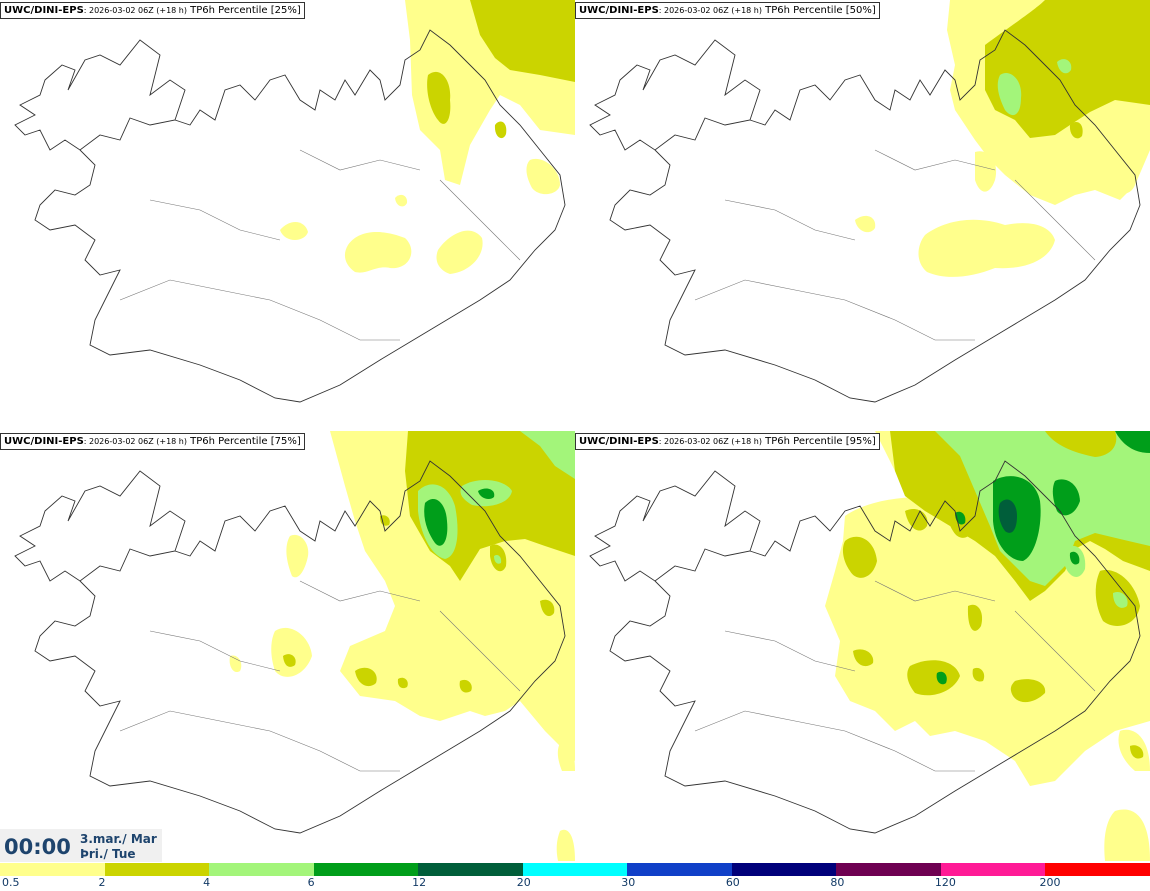  What do you see at coordinates (419, 882) in the screenshot?
I see `colorbar-tick-label: 12` at bounding box center [419, 882].